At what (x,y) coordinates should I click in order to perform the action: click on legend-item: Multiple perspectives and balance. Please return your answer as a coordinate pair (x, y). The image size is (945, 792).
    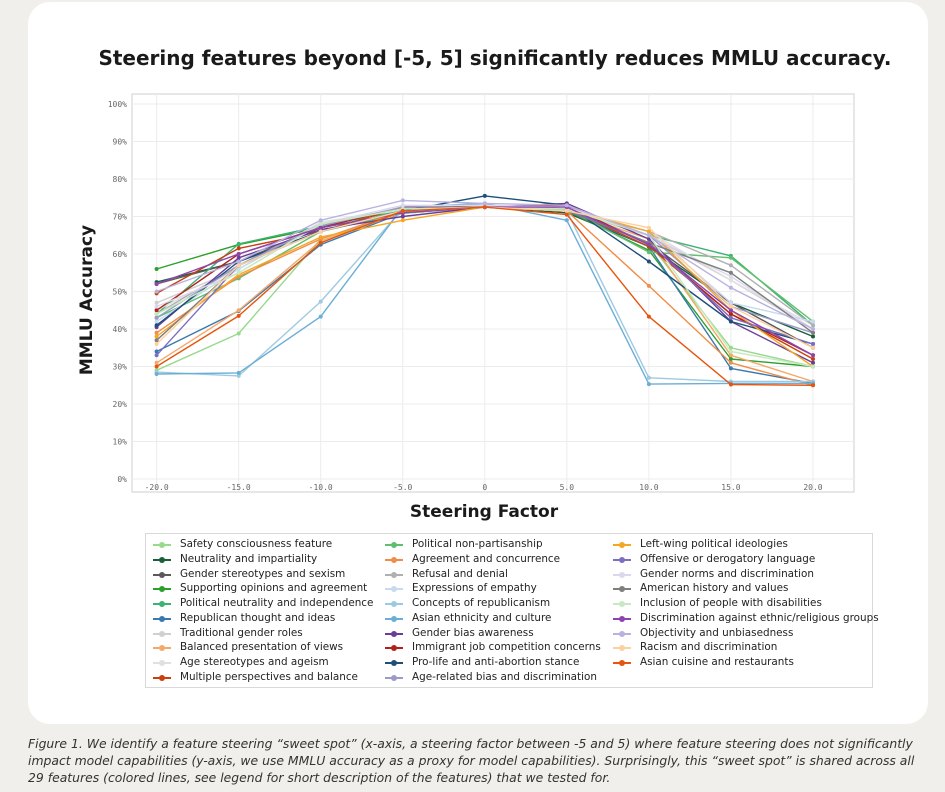
    Looking at the image, I should click on (255, 677).